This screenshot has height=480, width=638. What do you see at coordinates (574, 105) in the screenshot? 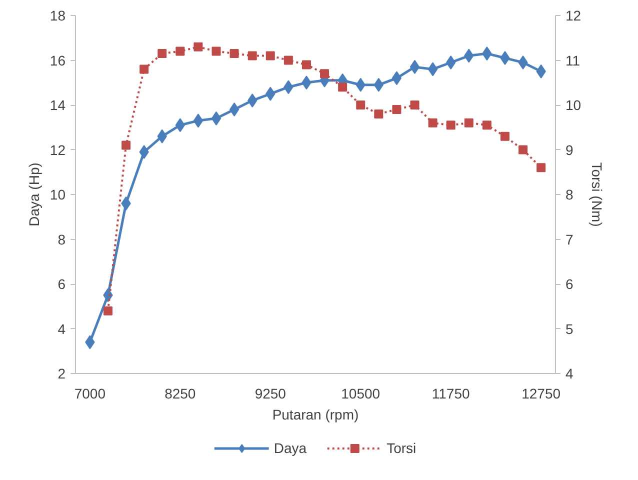
I see `y2-tick-label: 10` at bounding box center [574, 105].